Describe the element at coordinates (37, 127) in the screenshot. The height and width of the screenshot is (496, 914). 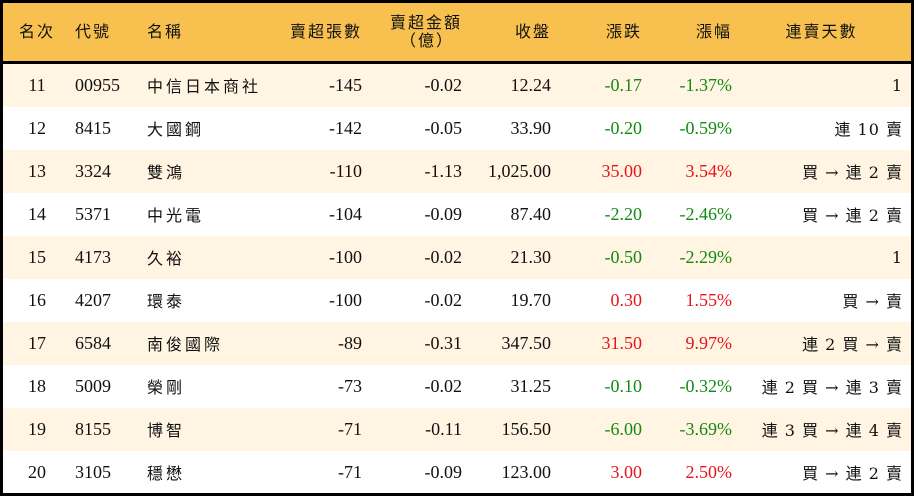
I see `rank-cell: 12` at that location.